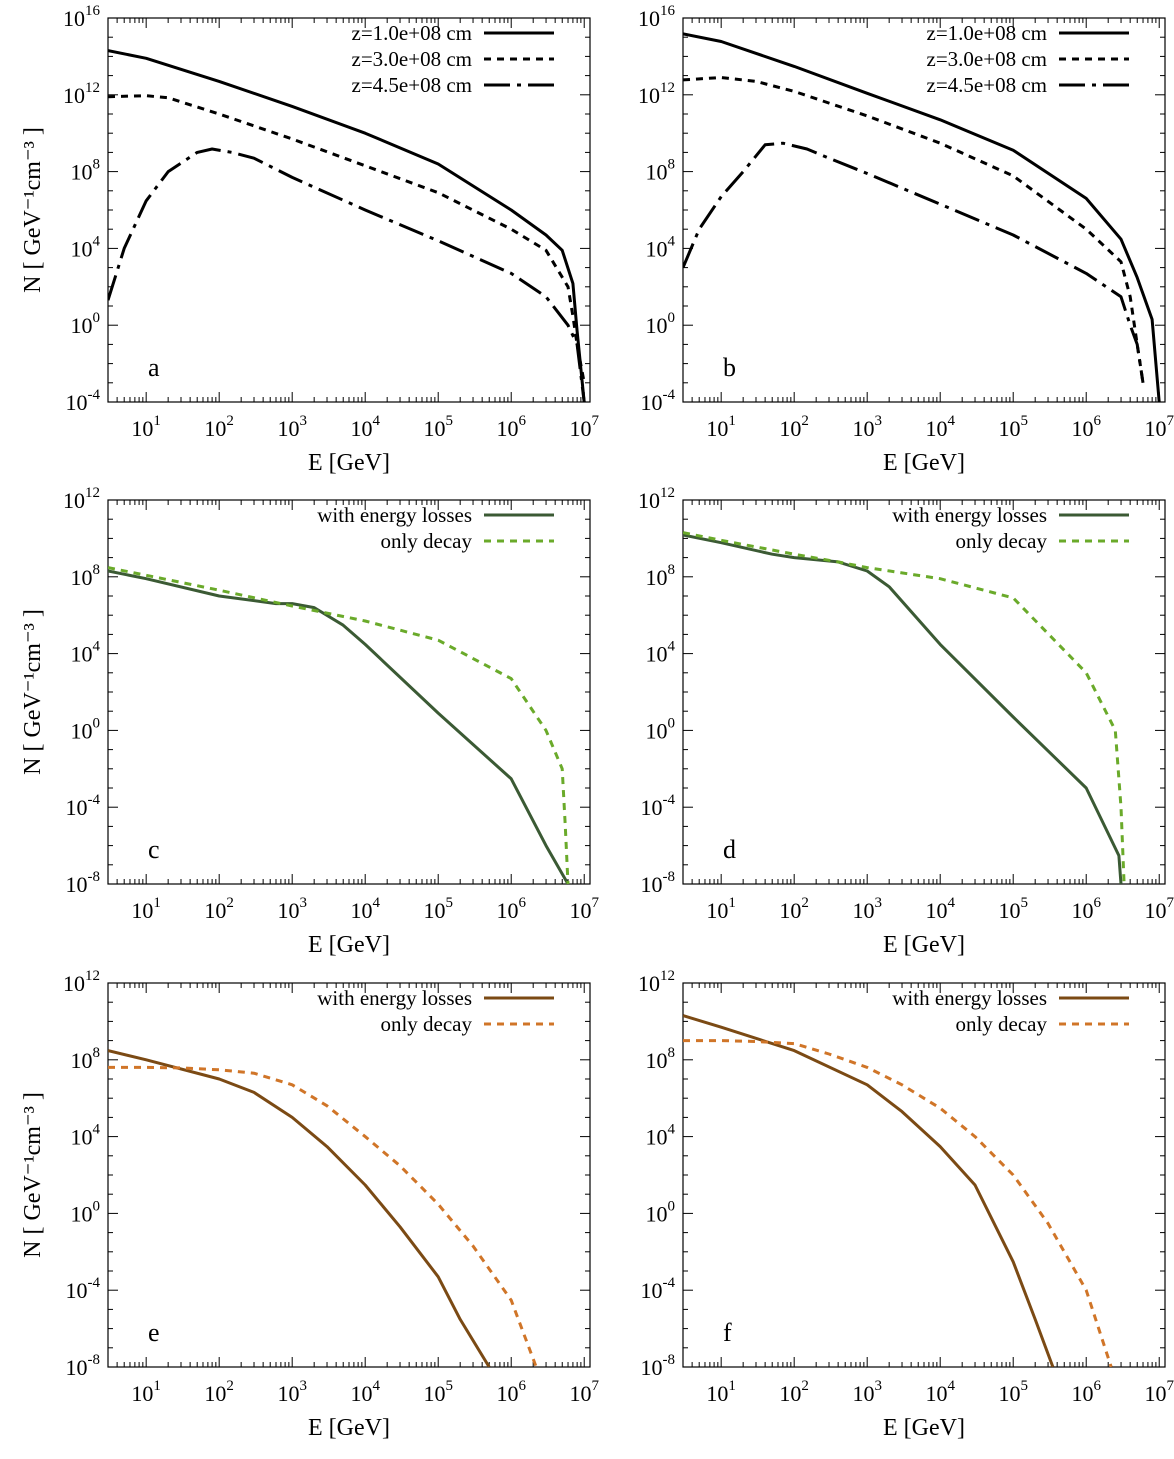  What do you see at coordinates (729, 849) in the screenshot?
I see `panel-letter: d` at bounding box center [729, 849].